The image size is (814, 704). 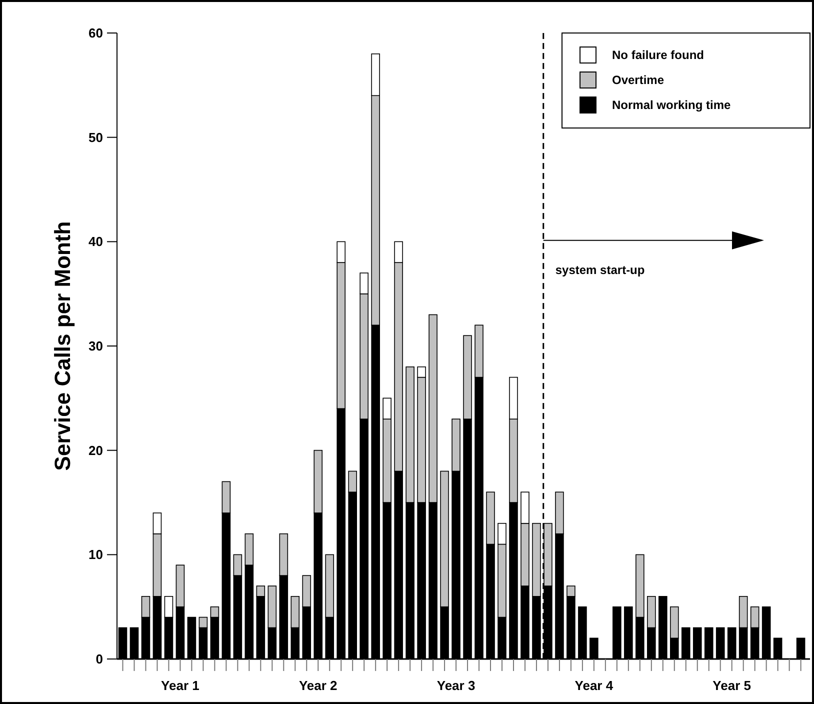 What do you see at coordinates (95, 554) in the screenshot?
I see `y-tick-label: 10` at bounding box center [95, 554].